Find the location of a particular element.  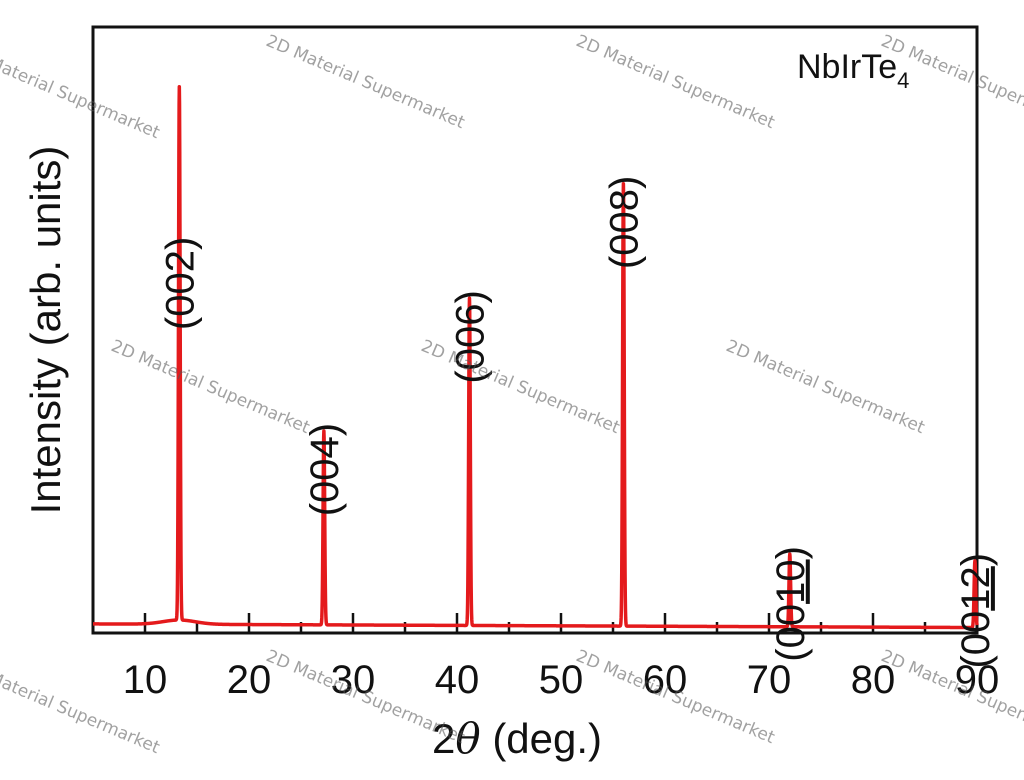

watermark-text-1: 2D Material Supermarket is located at coordinates (365, 82).